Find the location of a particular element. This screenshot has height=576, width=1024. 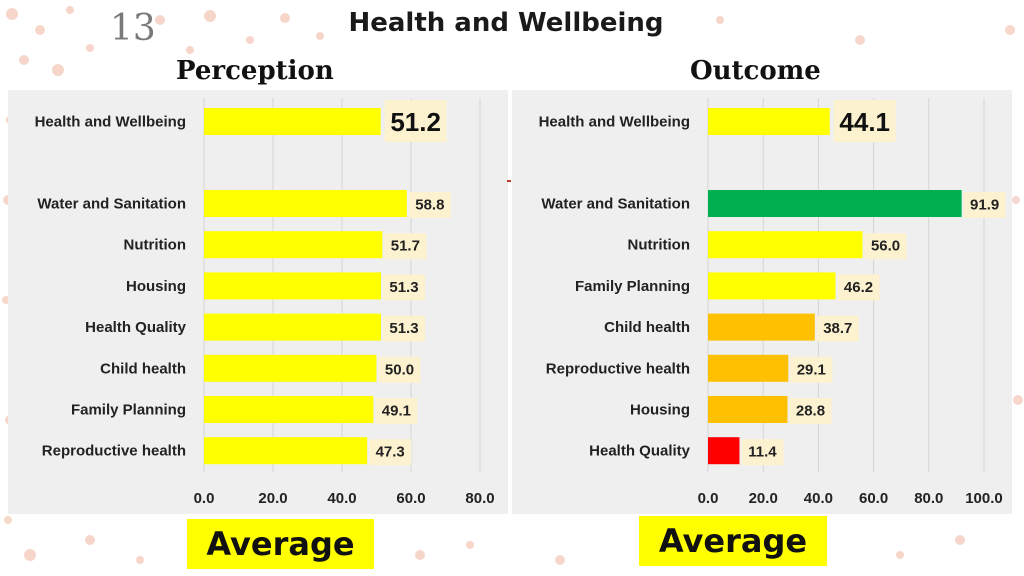

outcome-data-label: 11.4 is located at coordinates (762, 452).